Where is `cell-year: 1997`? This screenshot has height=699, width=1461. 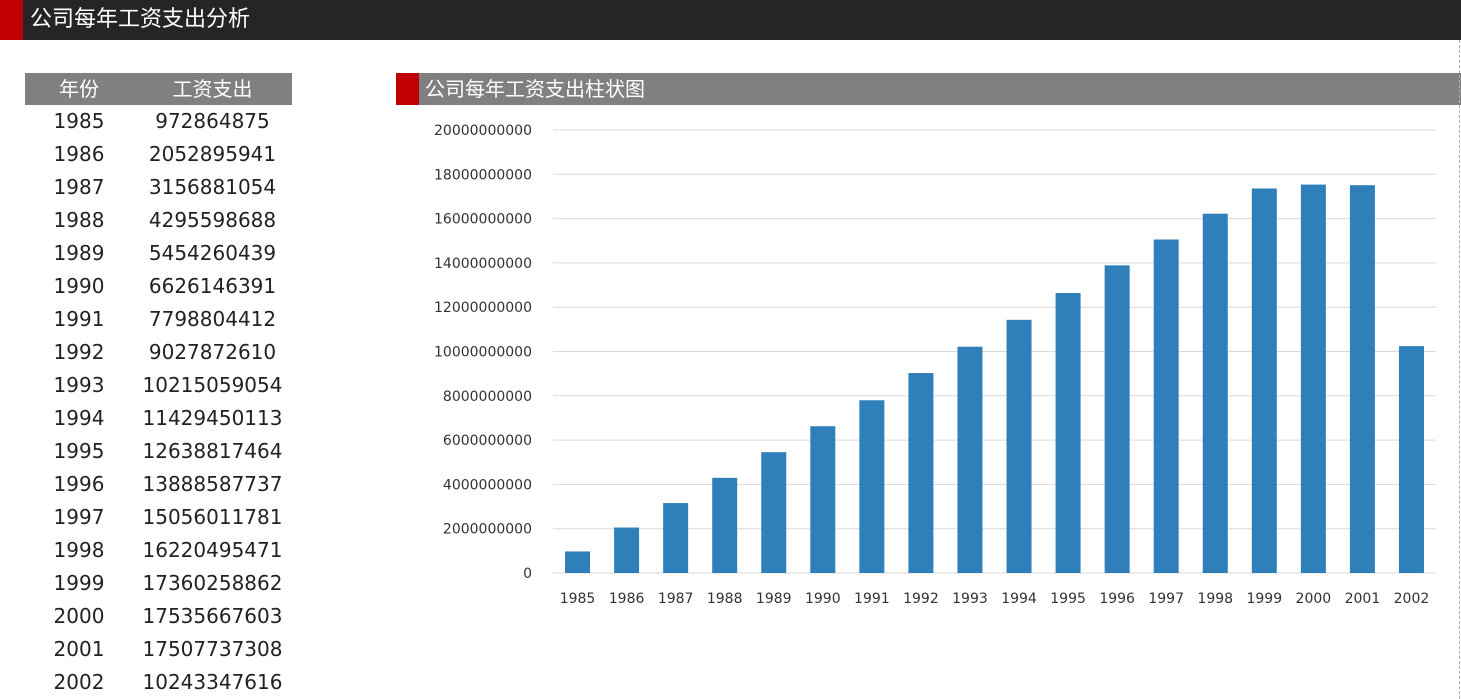 cell-year: 1997 is located at coordinates (79, 517).